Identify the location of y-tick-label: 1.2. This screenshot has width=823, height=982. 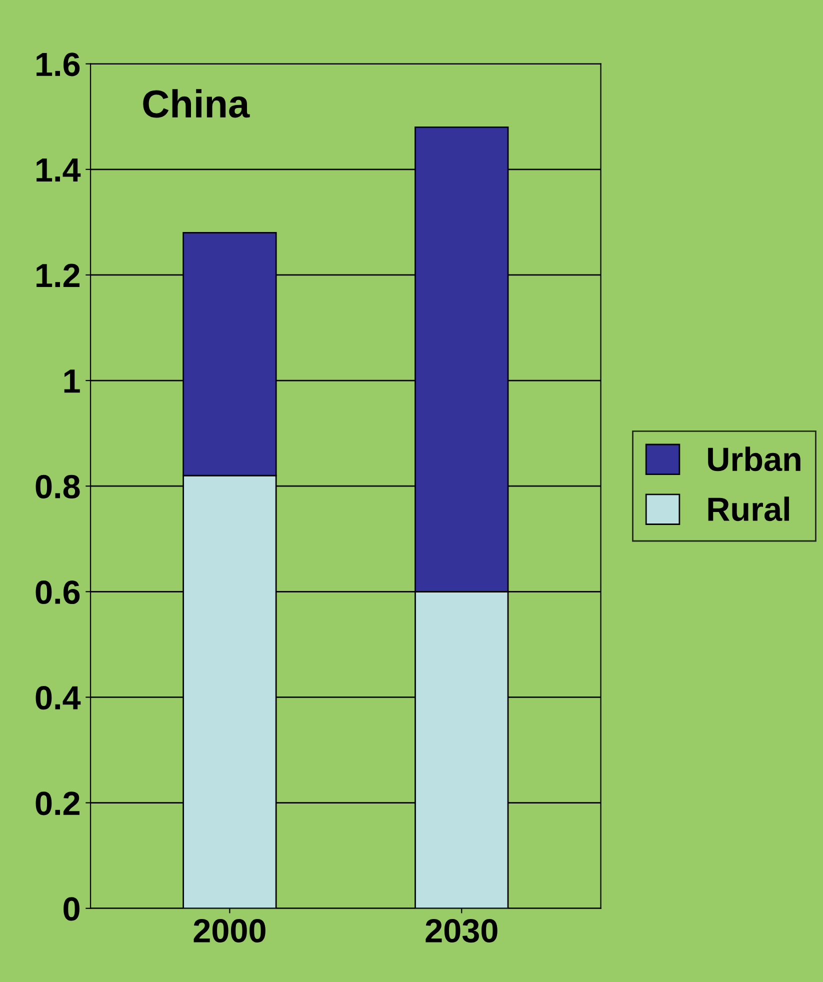
(58, 276).